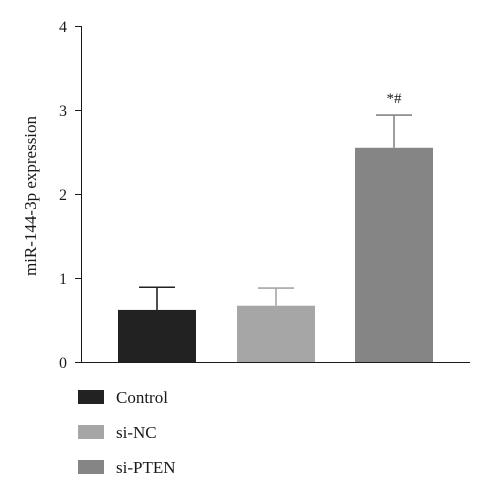 Image resolution: width=493 pixels, height=500 pixels. I want to click on y-tick-label: 0, so click(63, 363).